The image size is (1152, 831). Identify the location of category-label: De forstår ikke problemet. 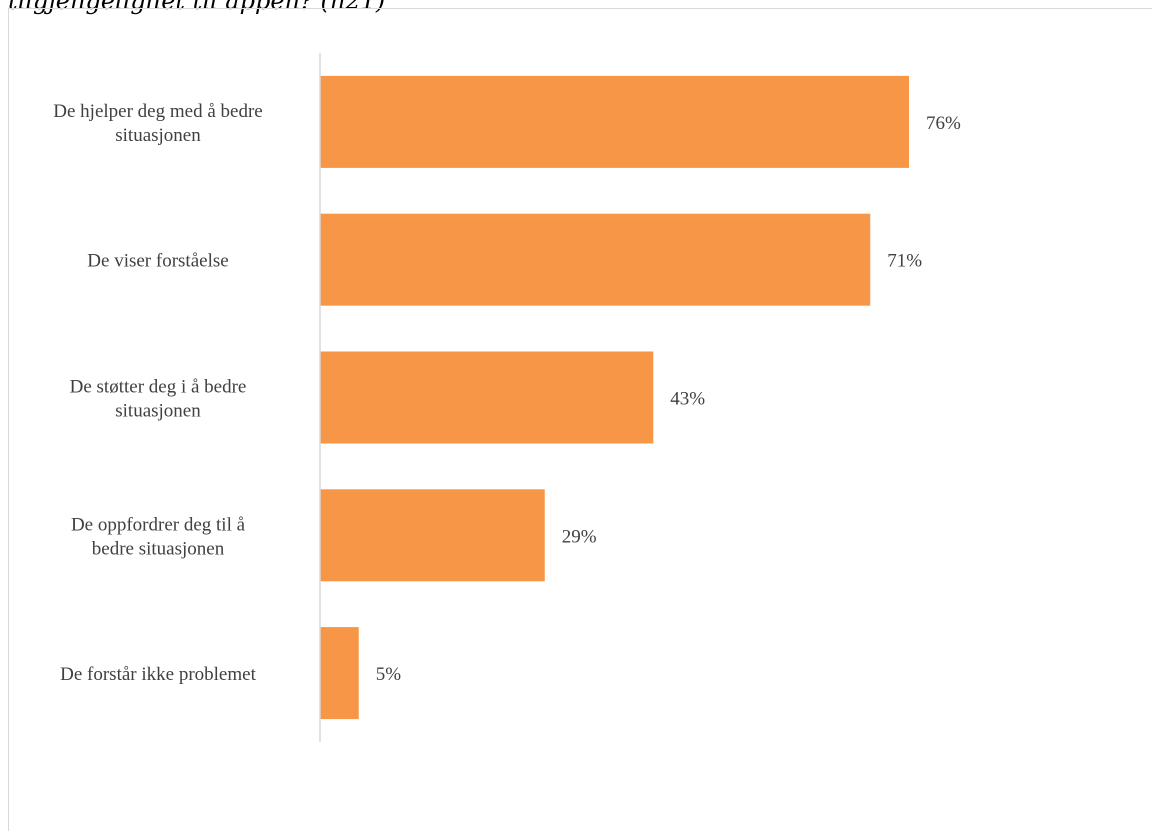
(158, 674).